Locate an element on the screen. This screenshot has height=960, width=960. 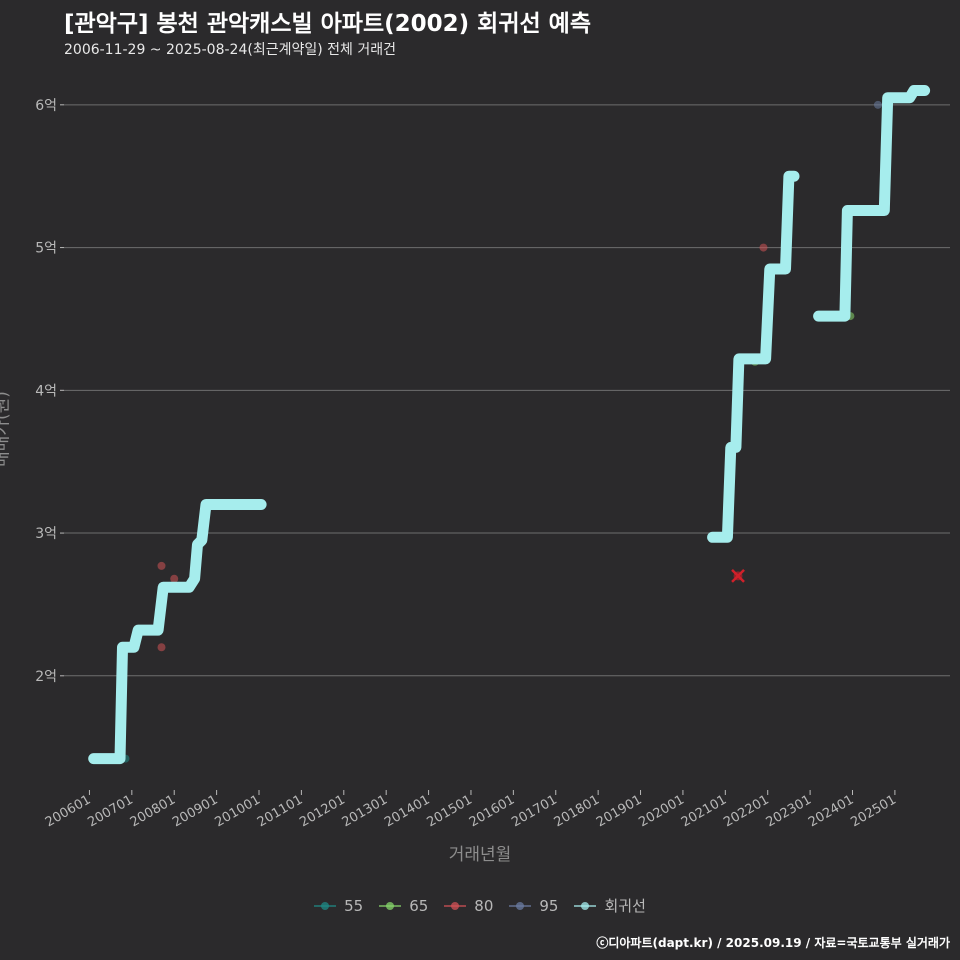
y-axis-ticks: 2억 3억 4억 5억 6억 is located at coordinates (49, 391).